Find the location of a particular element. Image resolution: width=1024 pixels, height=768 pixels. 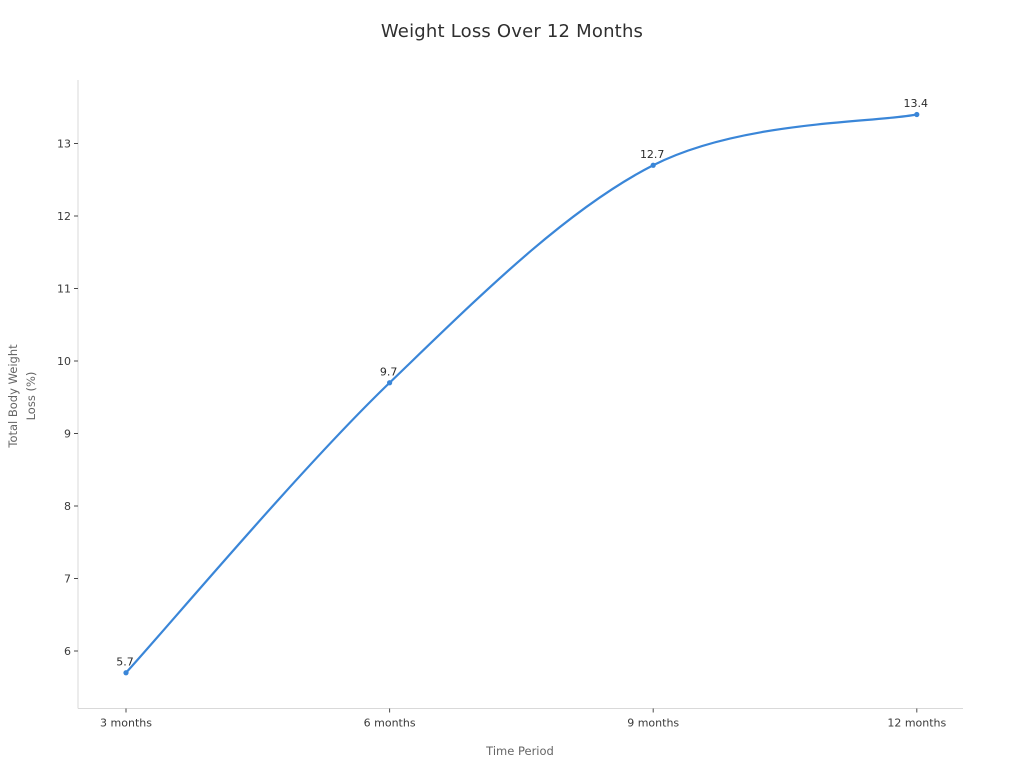

data-point-label: 13.4 is located at coordinates (916, 103).